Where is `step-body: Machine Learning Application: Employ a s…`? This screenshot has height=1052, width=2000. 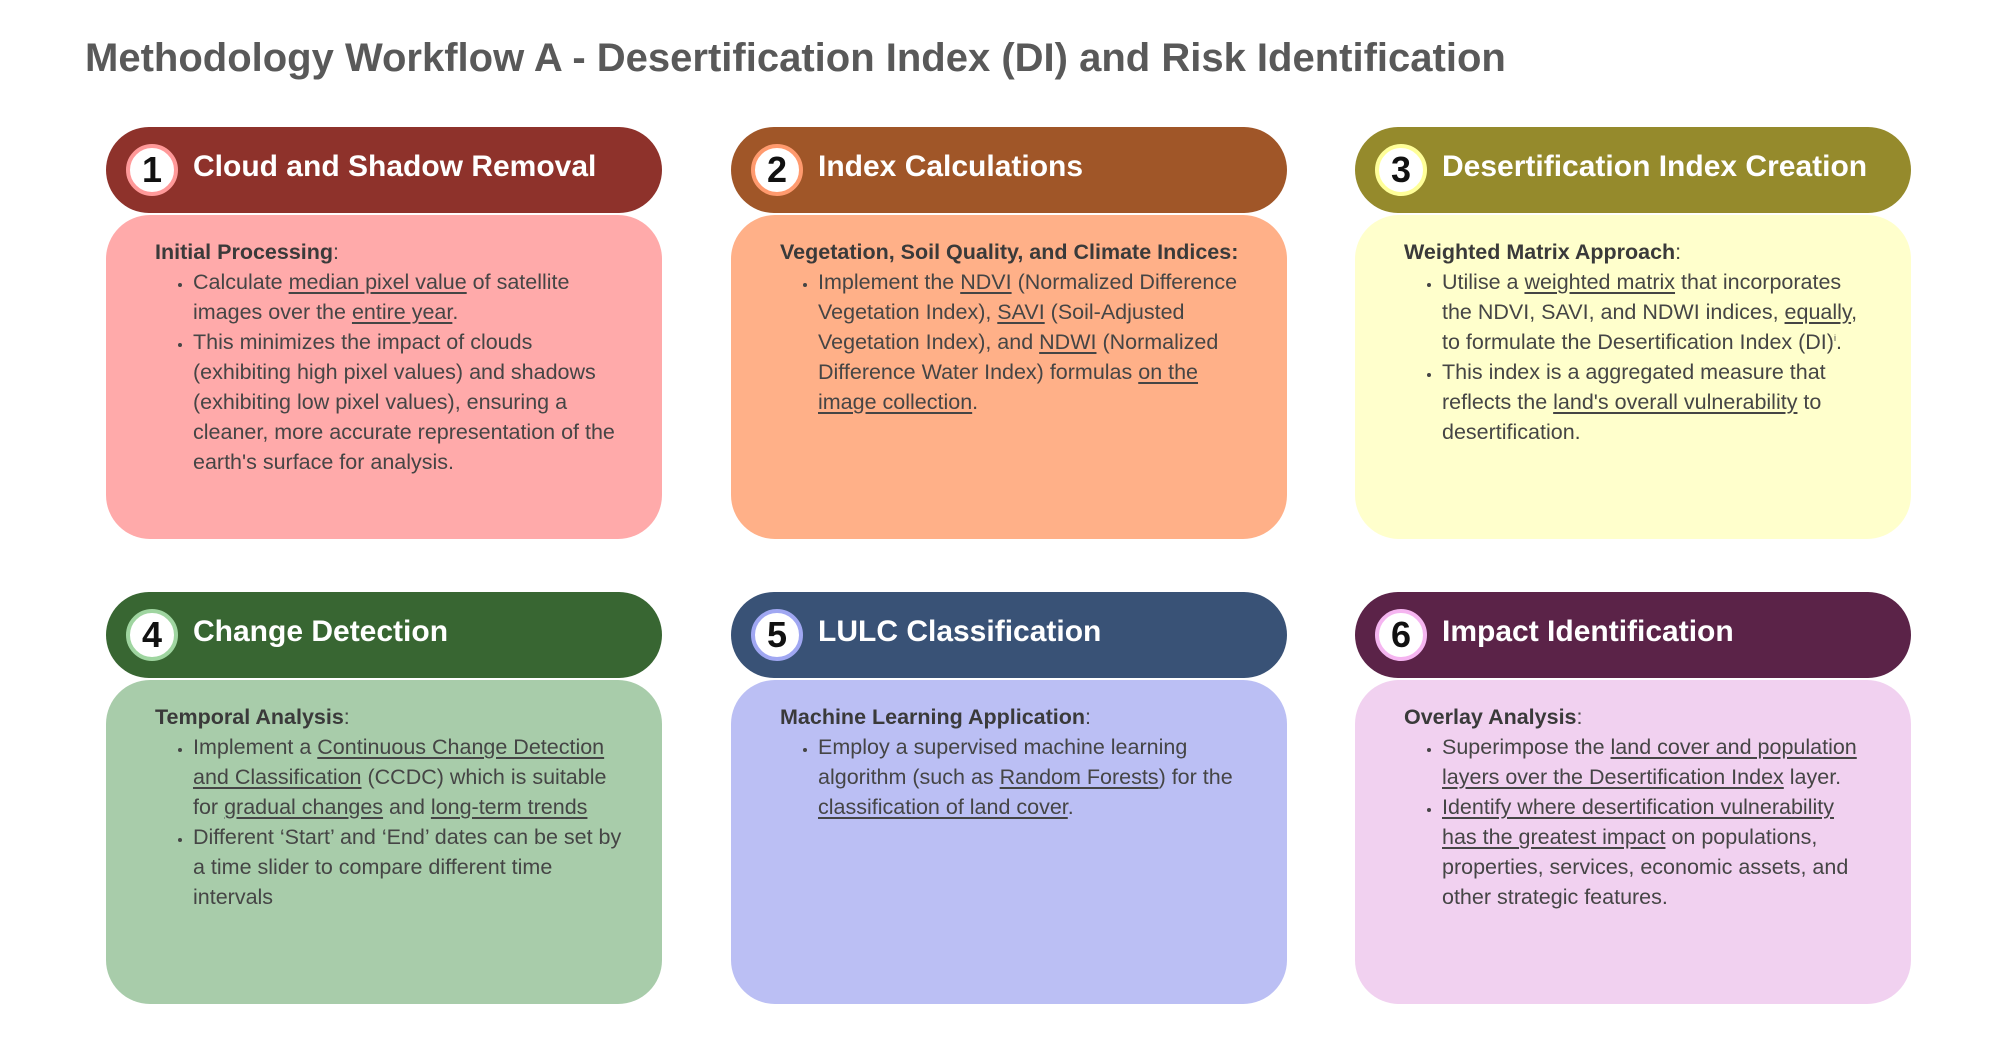
step-body: Machine Learning Application: Employ a s… is located at coordinates (1009, 842).